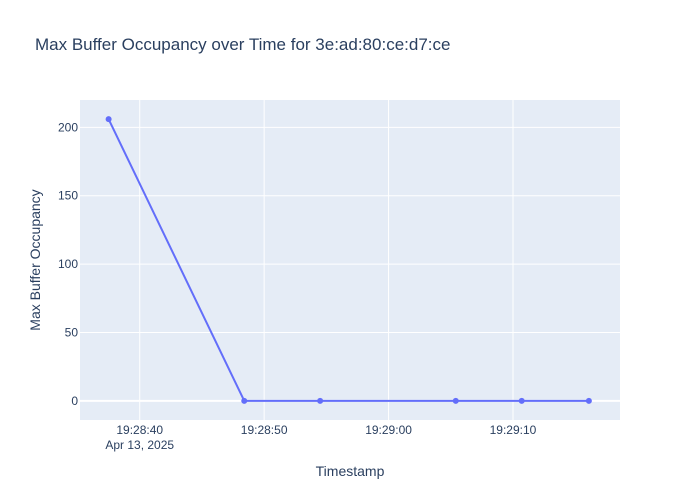 The width and height of the screenshot is (700, 500). I want to click on x-tick-date-label: Apr 13, 2025, so click(139, 445).